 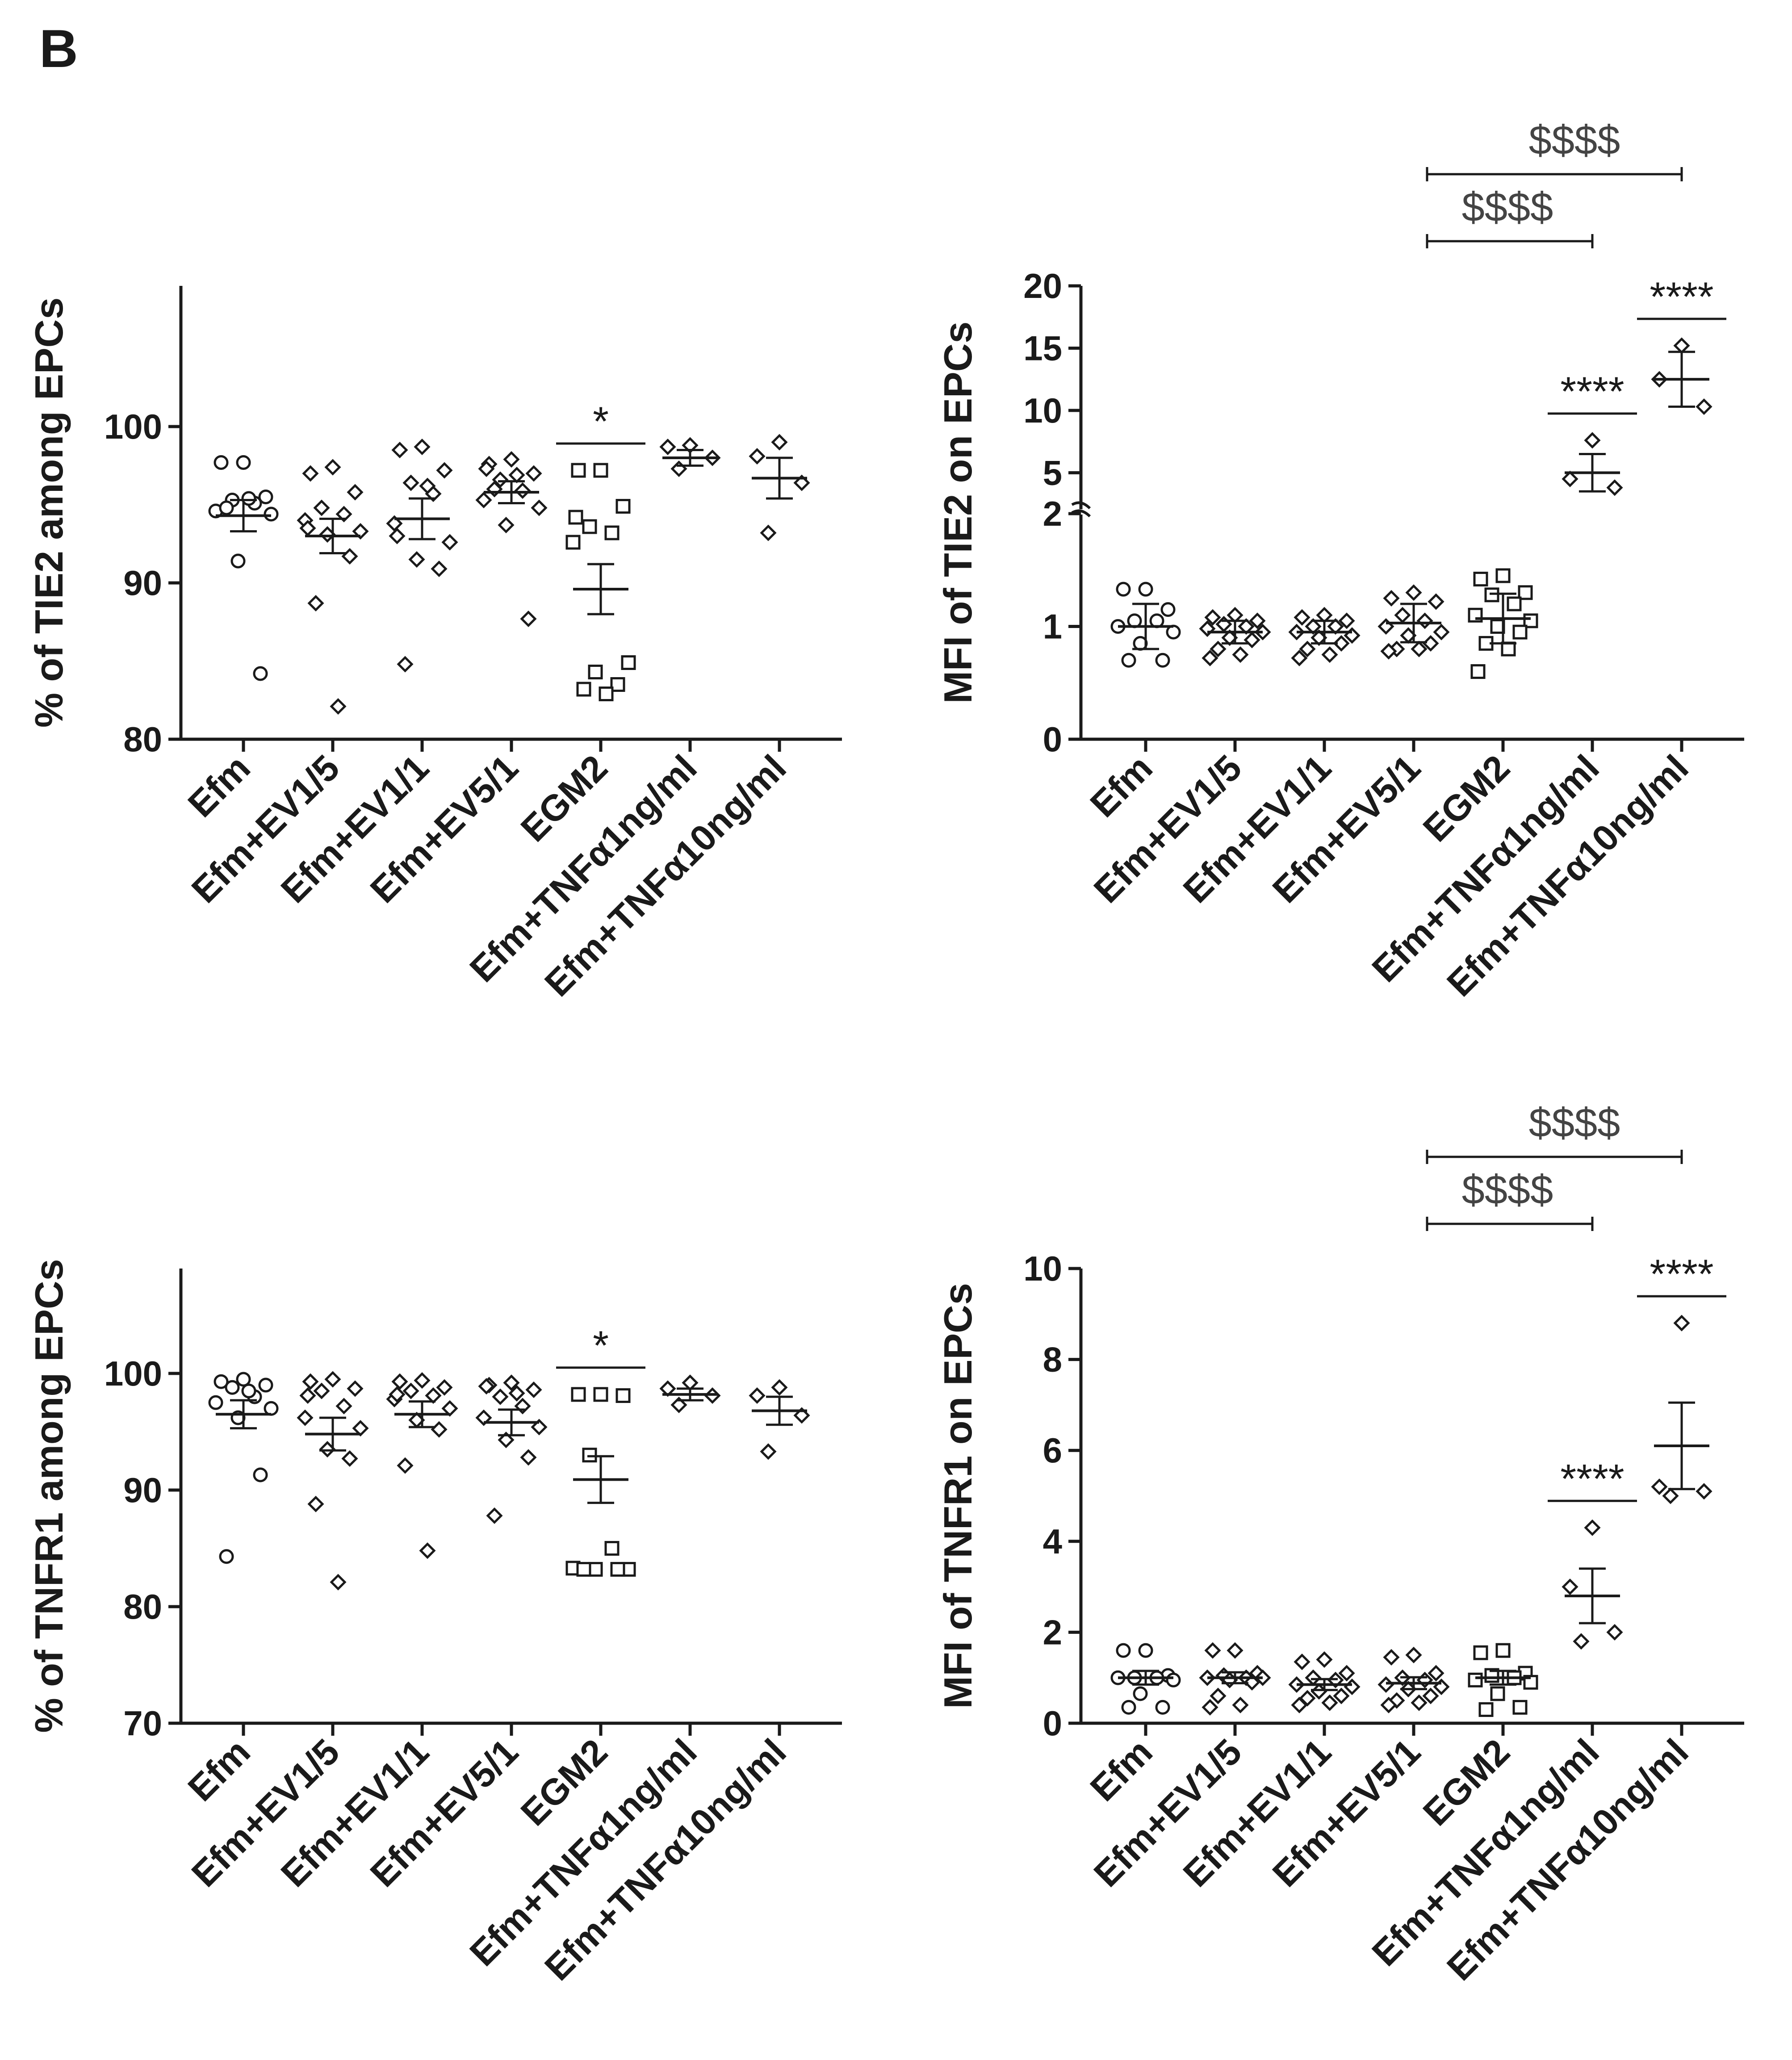 I want to click on y-tick-label: 70, so click(x=142, y=1724).